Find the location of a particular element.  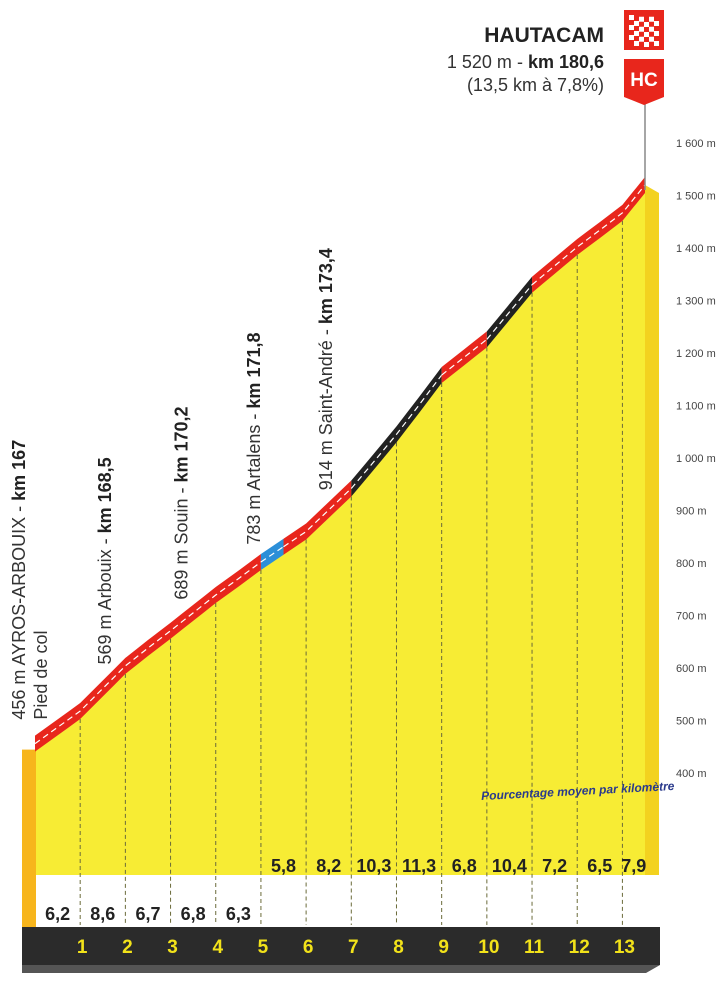

summit-stats: (13,5 km à 7,8%) is located at coordinates (535, 85).